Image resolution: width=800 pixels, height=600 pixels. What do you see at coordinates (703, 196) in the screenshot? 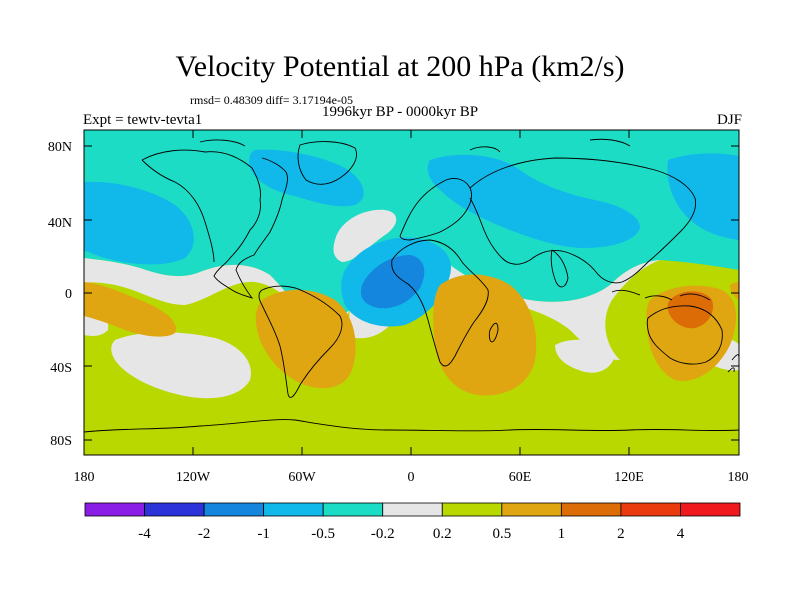
I see `field-blue-north-pacific-east` at bounding box center [703, 196].